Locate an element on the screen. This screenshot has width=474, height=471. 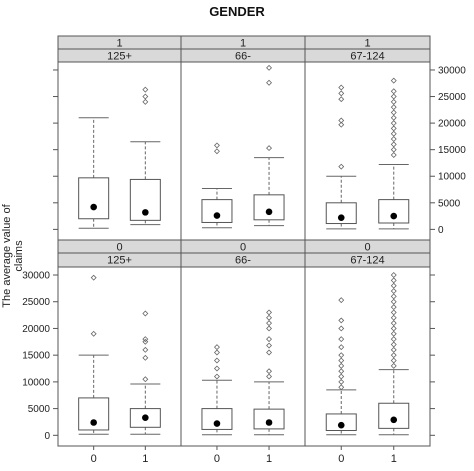
y-tick-label: 30000 is located at coordinates (36, 276).